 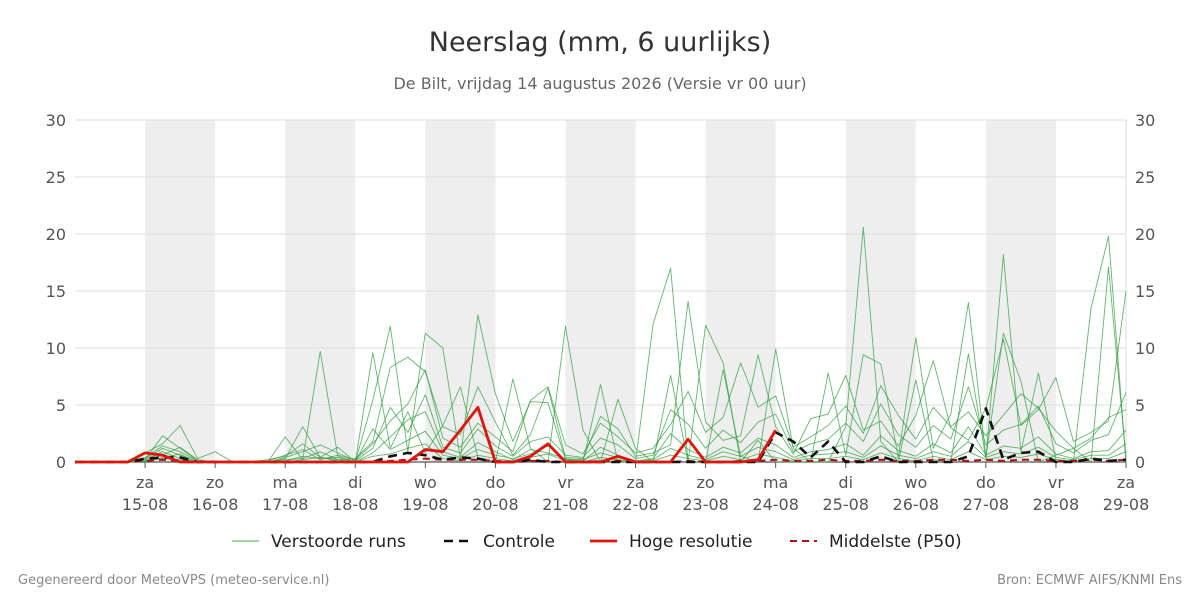 What do you see at coordinates (1145, 234) in the screenshot?
I see `y-tick-right: 20` at bounding box center [1145, 234].